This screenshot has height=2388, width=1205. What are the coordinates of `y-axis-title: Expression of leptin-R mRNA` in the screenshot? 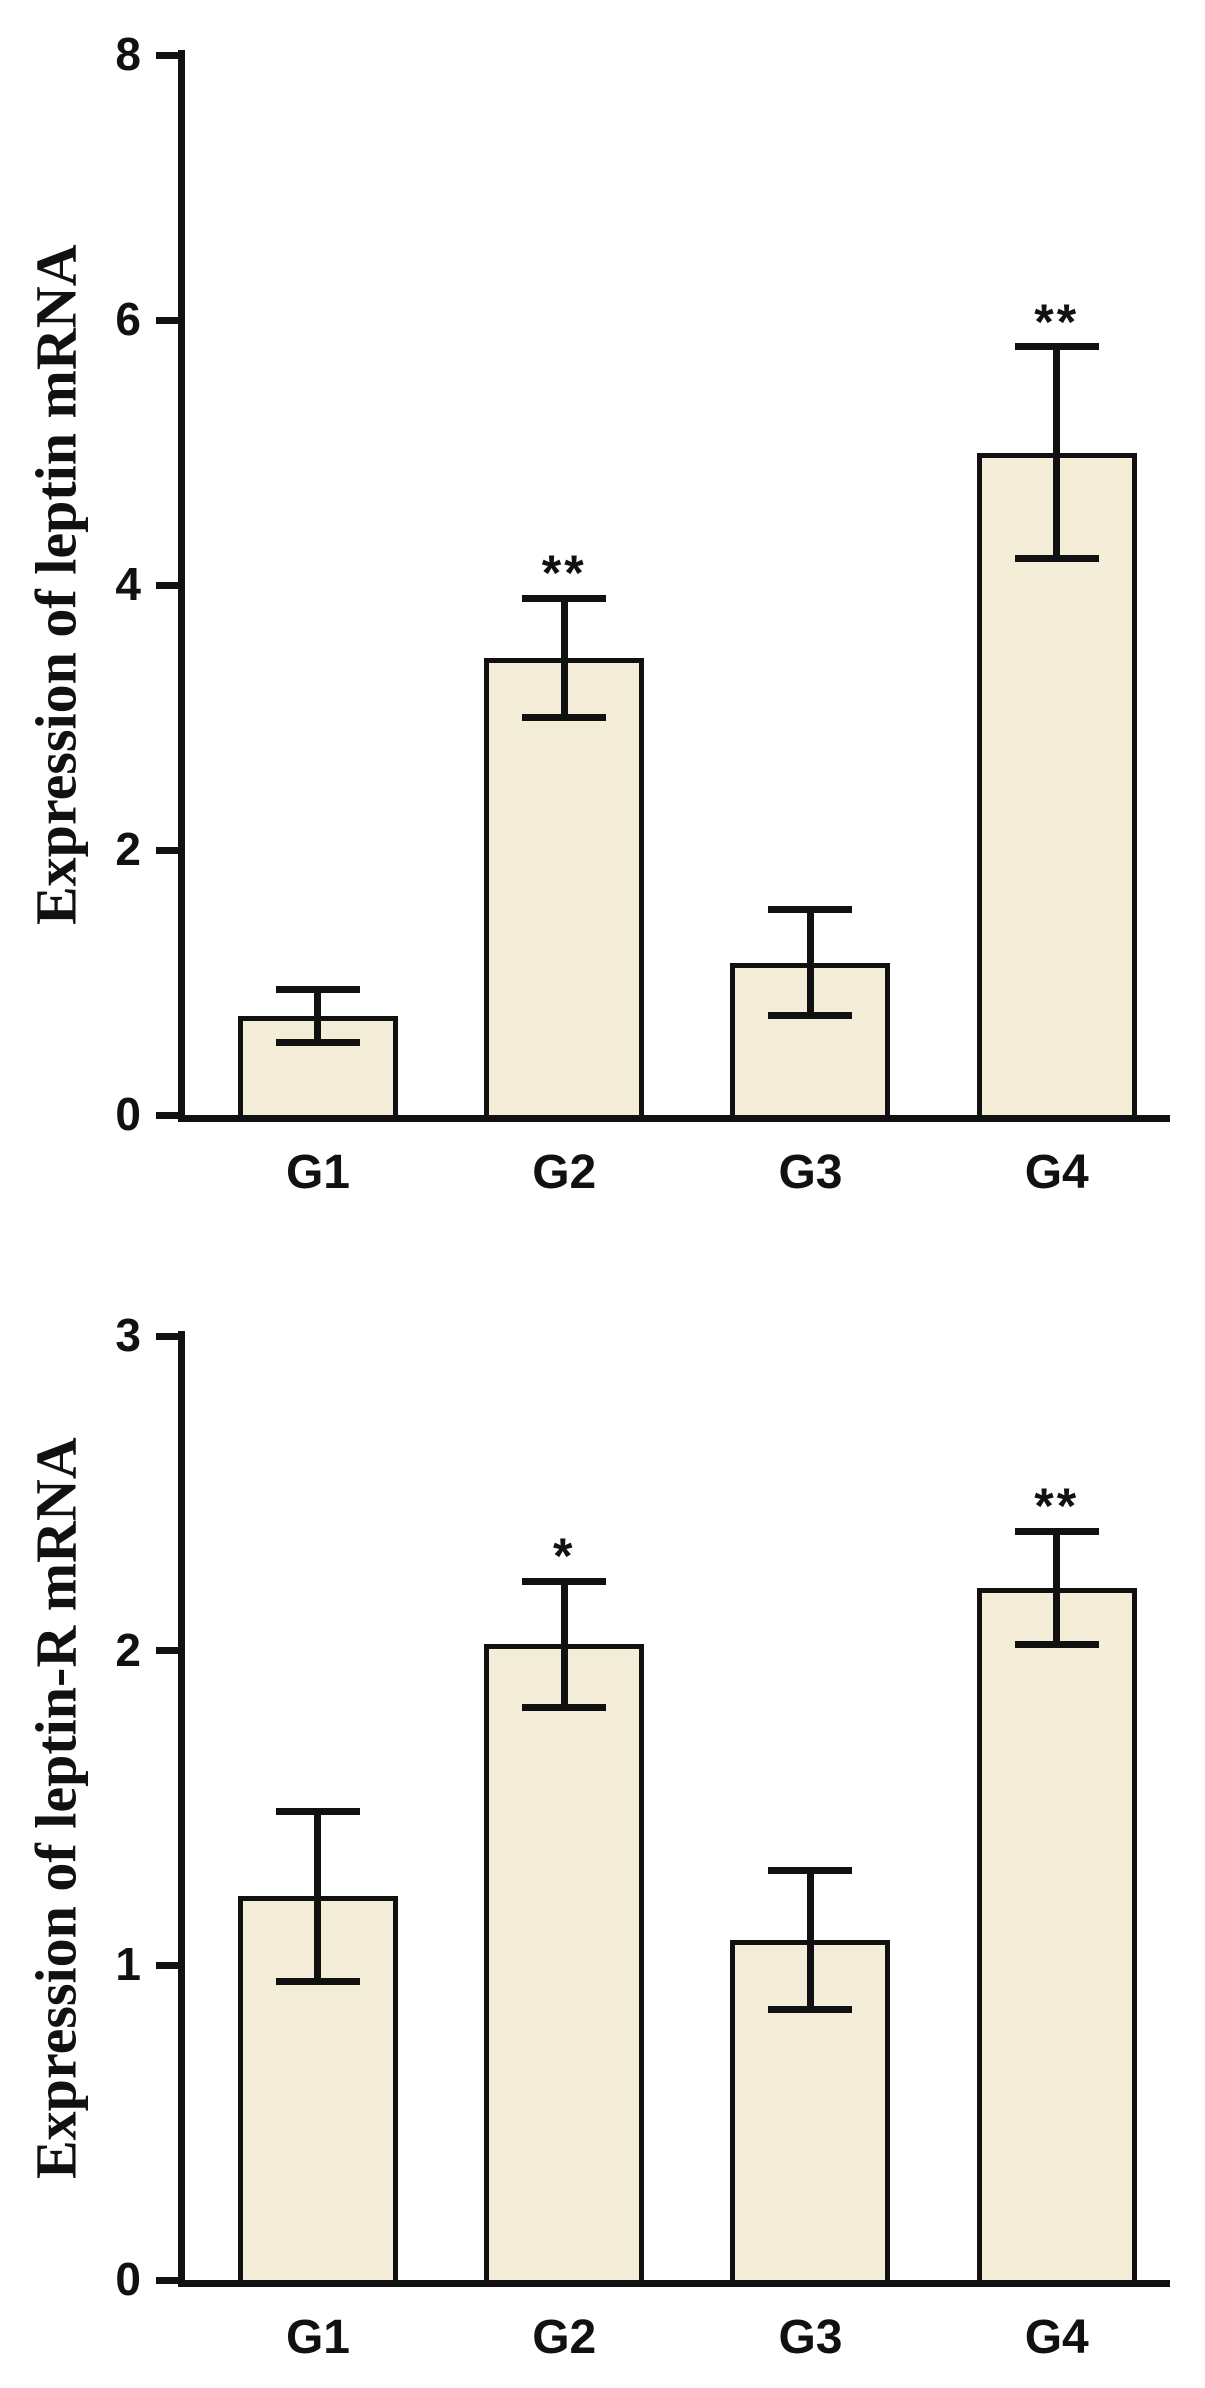 It's located at (56, 1808).